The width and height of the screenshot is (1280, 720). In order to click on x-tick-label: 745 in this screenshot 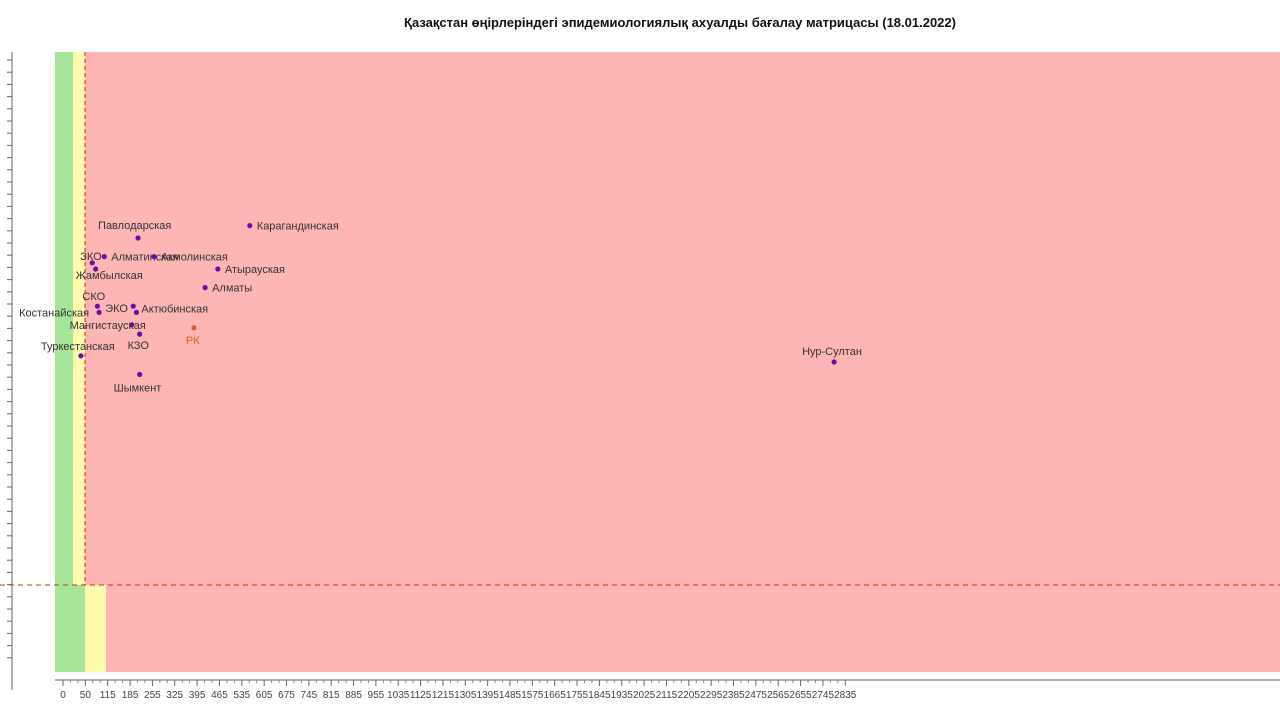, I will do `click(309, 695)`.